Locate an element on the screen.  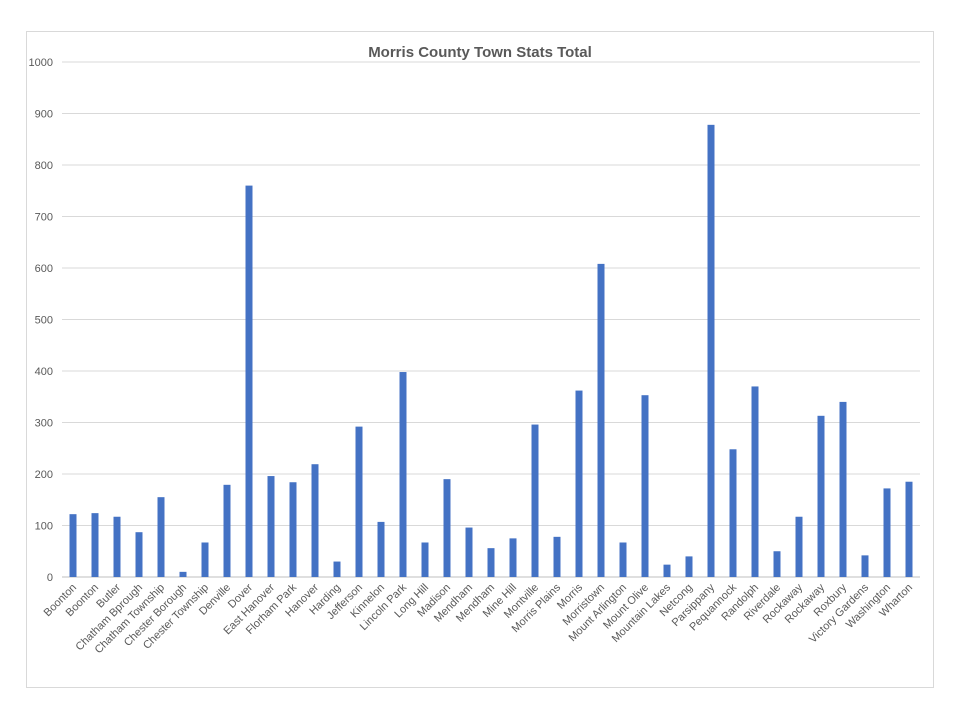
y-tick-label: 400 is located at coordinates (44, 372).